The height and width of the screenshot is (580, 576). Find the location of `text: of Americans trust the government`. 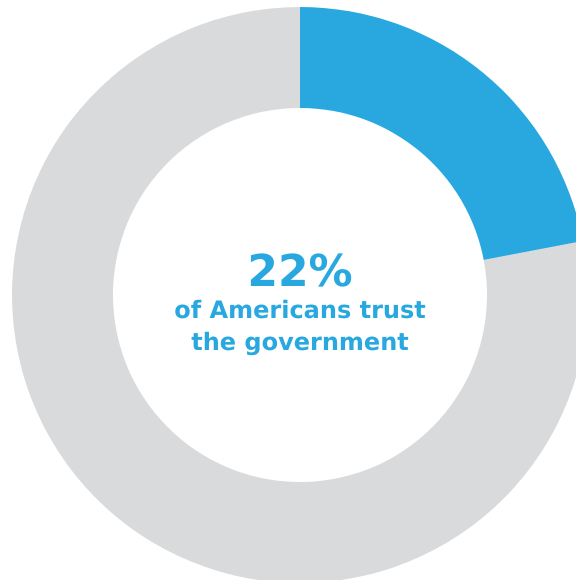

text: of Americans trust the government is located at coordinates (300, 326).